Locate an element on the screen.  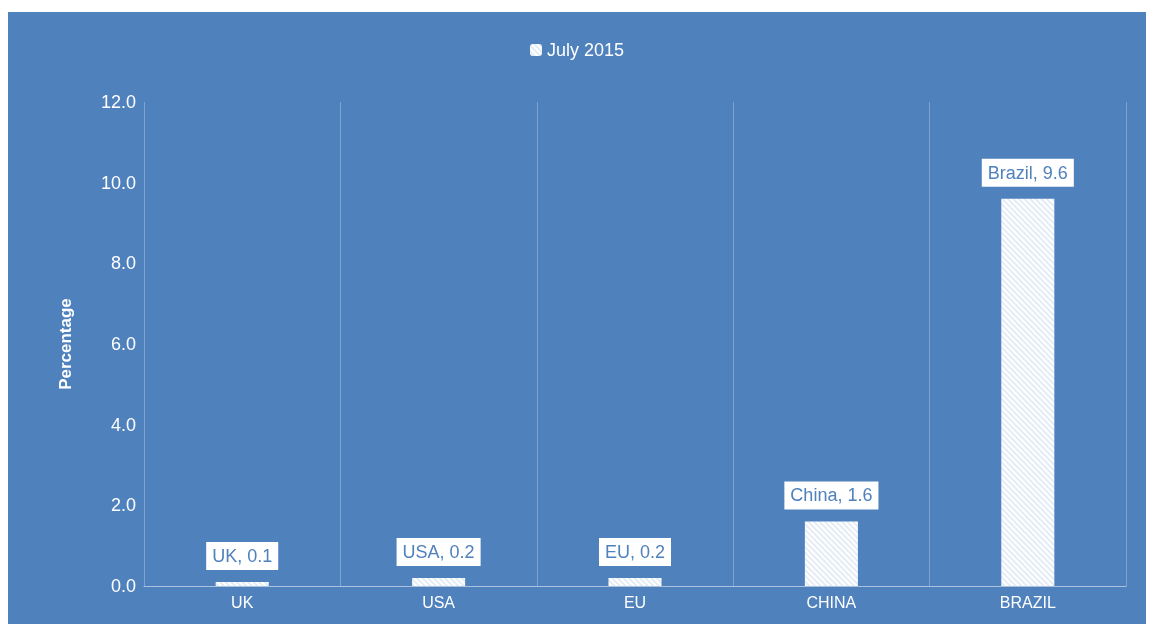
y-tick-label: 8.0 is located at coordinates (123, 263).